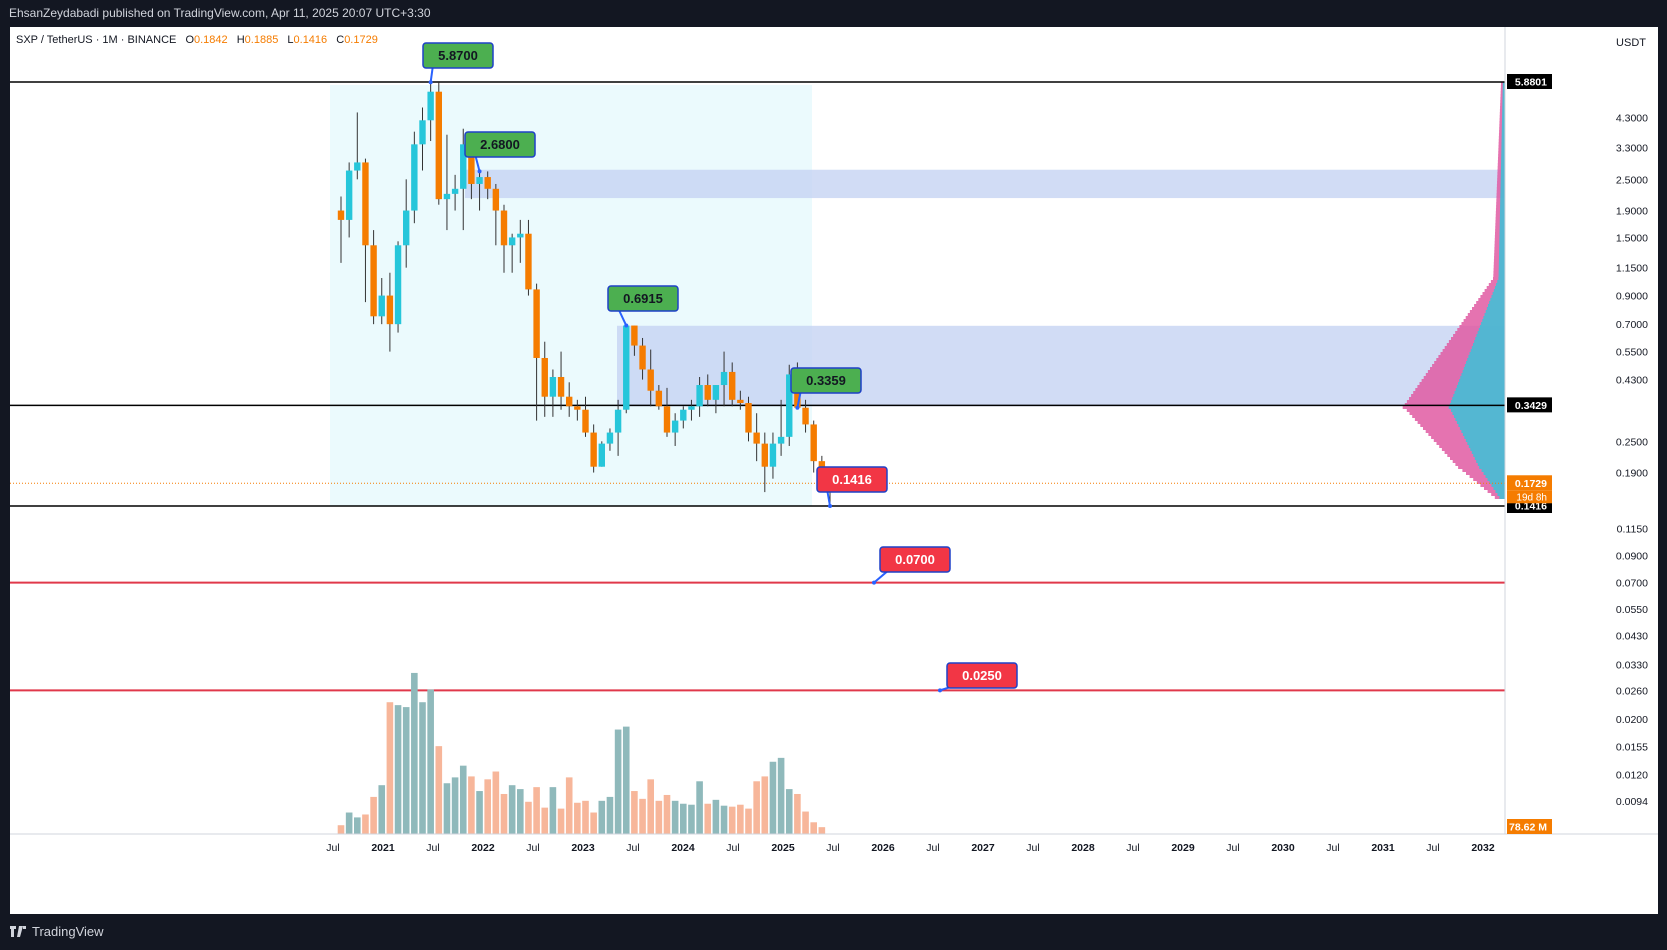  I want to click on time-tick-label: 2026, so click(883, 848).